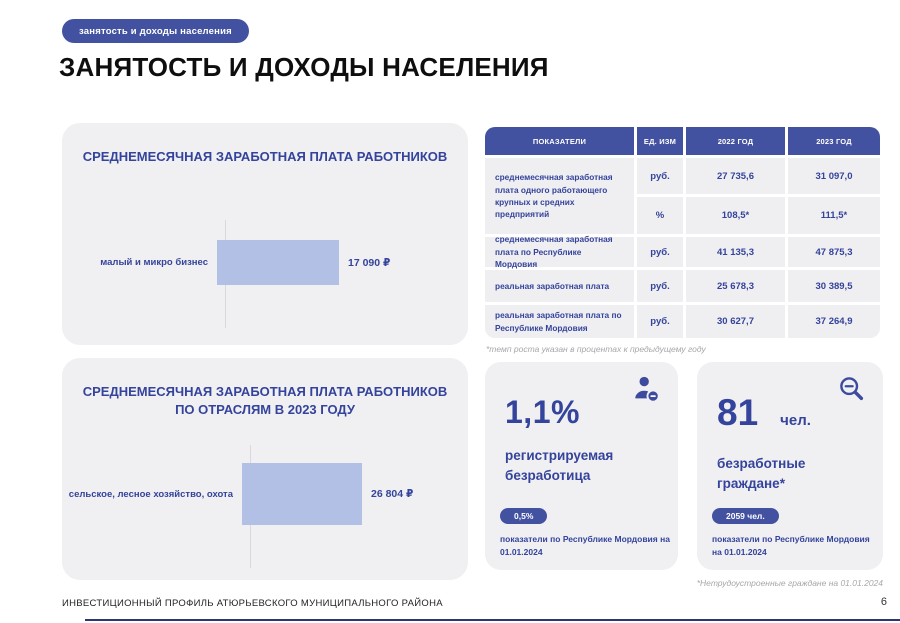 The image size is (900, 623). I want to click on table-cell-unit: %, so click(660, 215).